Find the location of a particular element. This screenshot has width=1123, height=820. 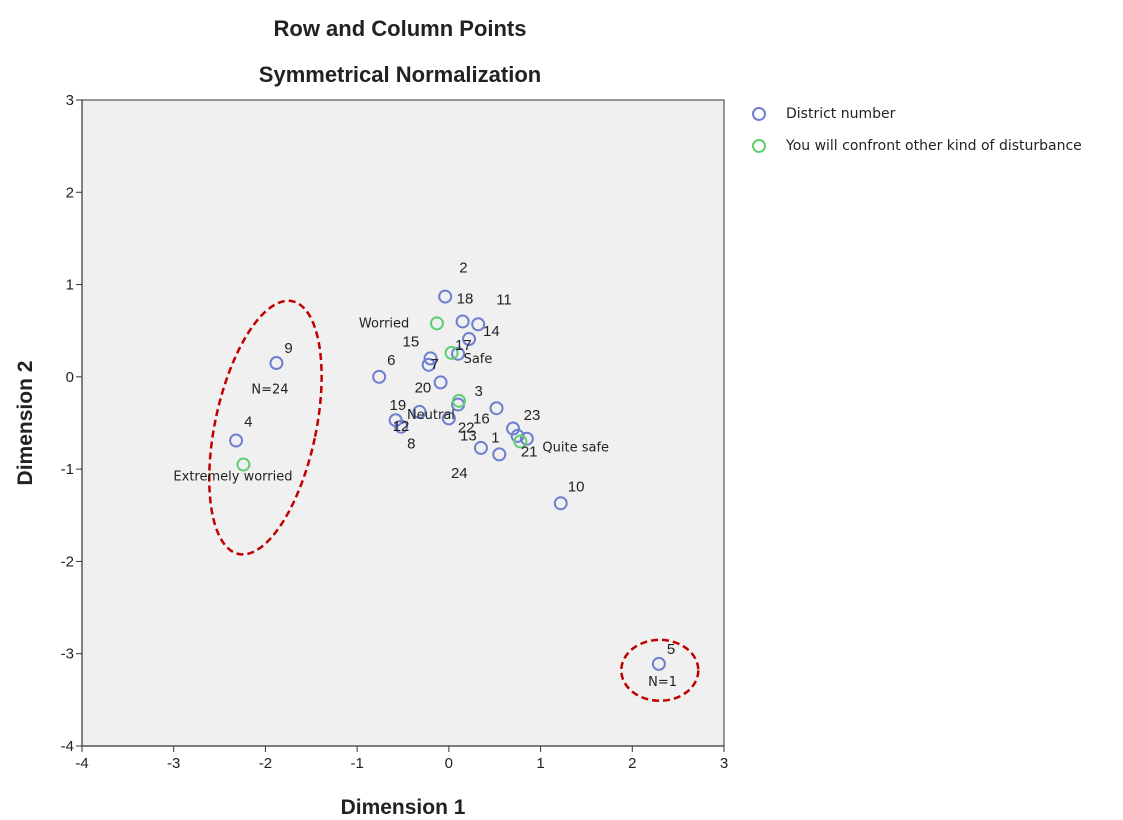

district-point-label: 15 is located at coordinates (411, 341).